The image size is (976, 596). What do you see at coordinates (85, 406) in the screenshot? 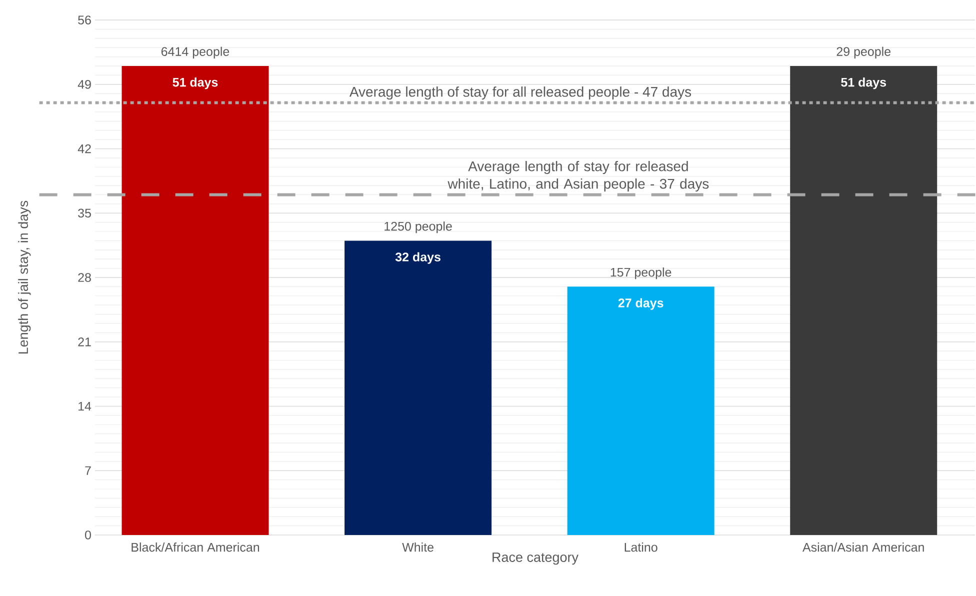
I see `y-tick-label: 14` at bounding box center [85, 406].